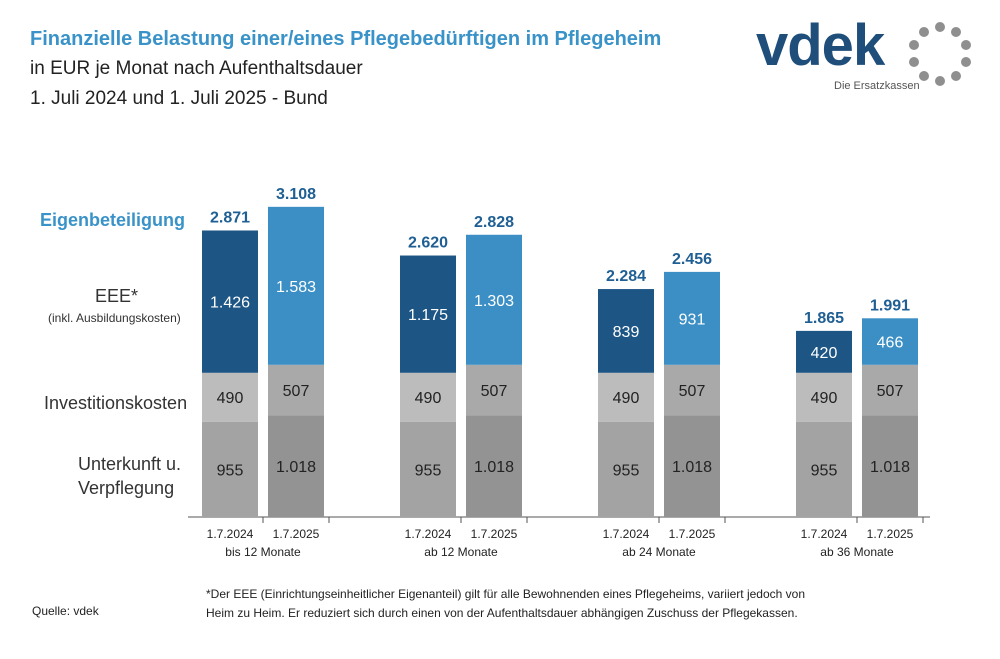 Image resolution: width=1000 pixels, height=659 pixels. I want to click on bar-unt-g2-2025, so click(494, 466).